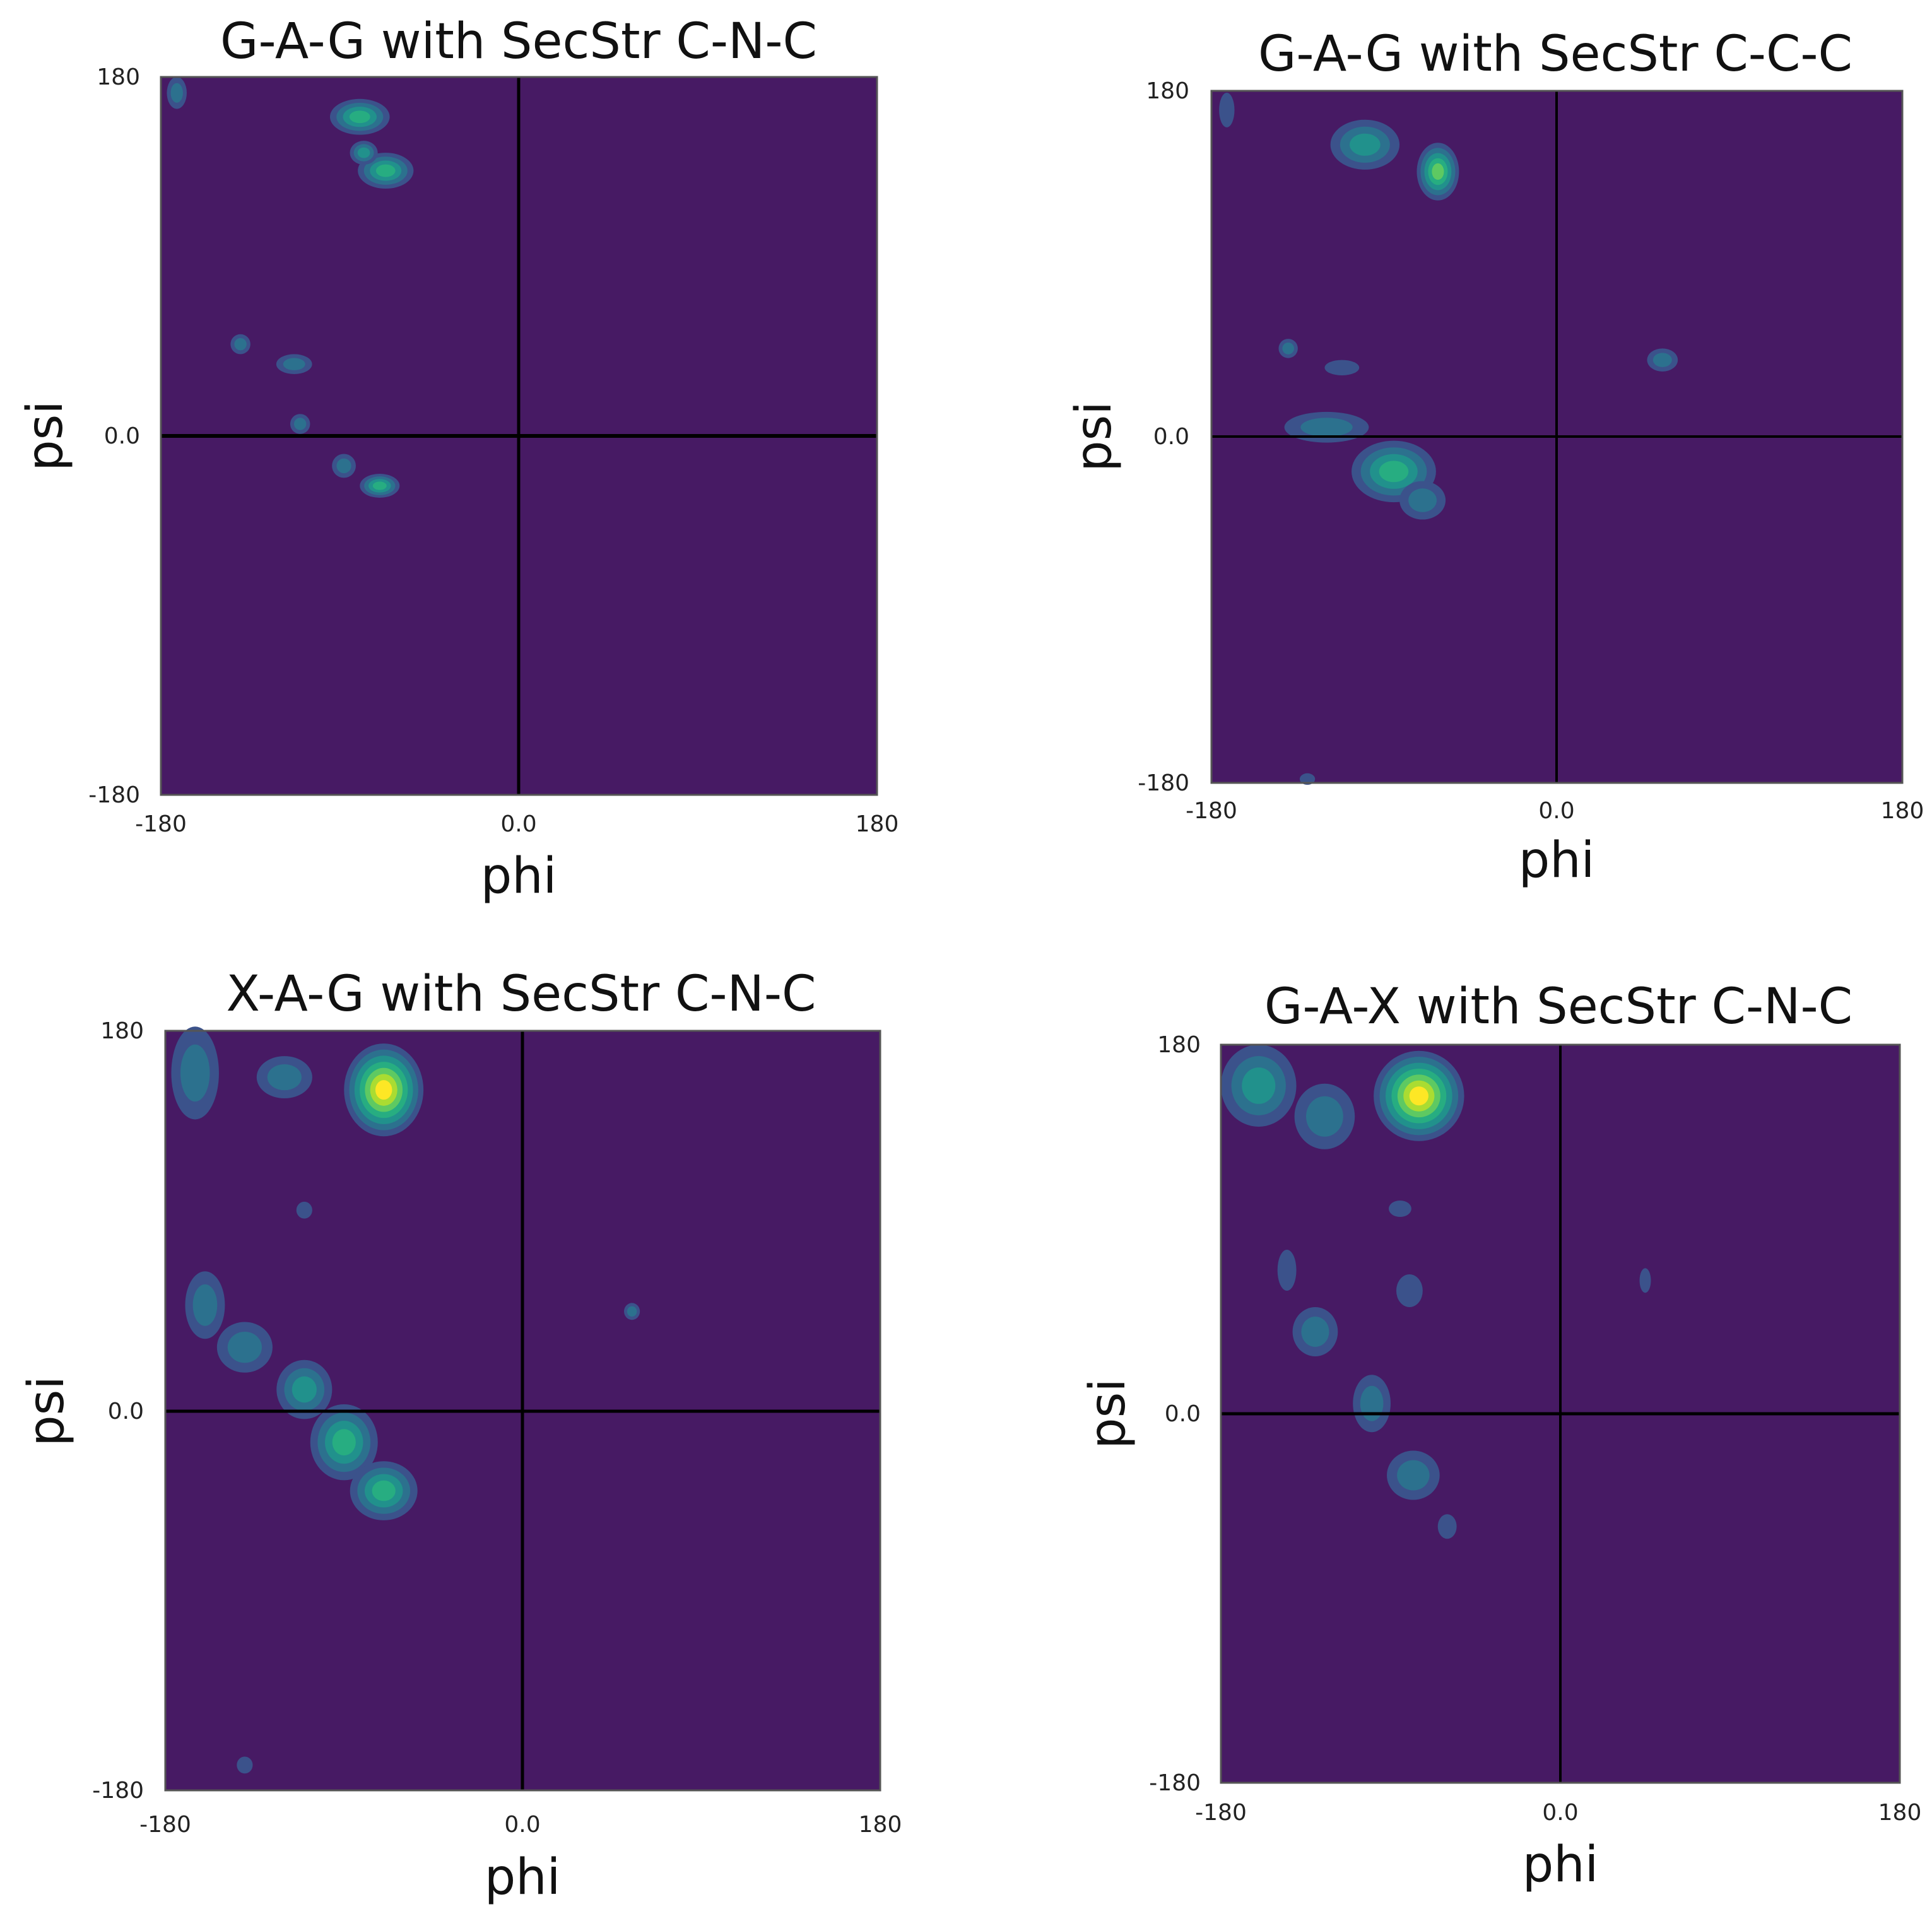  Describe the element at coordinates (518, 42) in the screenshot. I see `chart-title: G-A-G with SecStr C-N-C` at that location.